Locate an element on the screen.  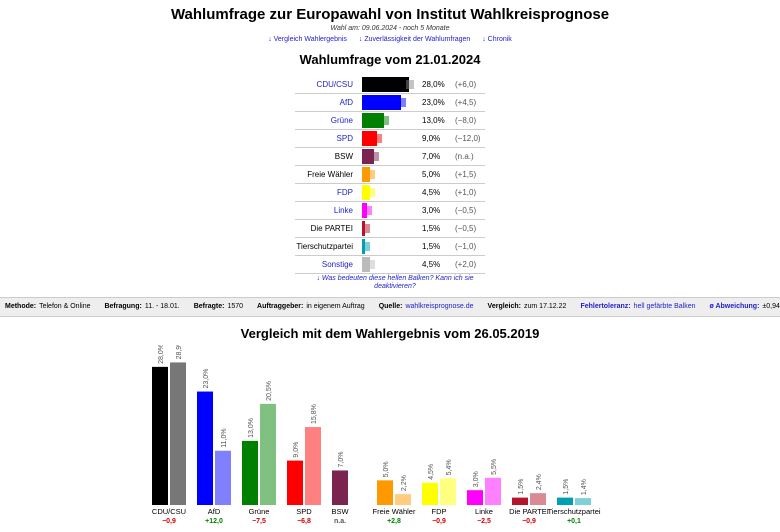
poll-row: AfD 23,0% (+4,5) is located at coordinates (390, 103).